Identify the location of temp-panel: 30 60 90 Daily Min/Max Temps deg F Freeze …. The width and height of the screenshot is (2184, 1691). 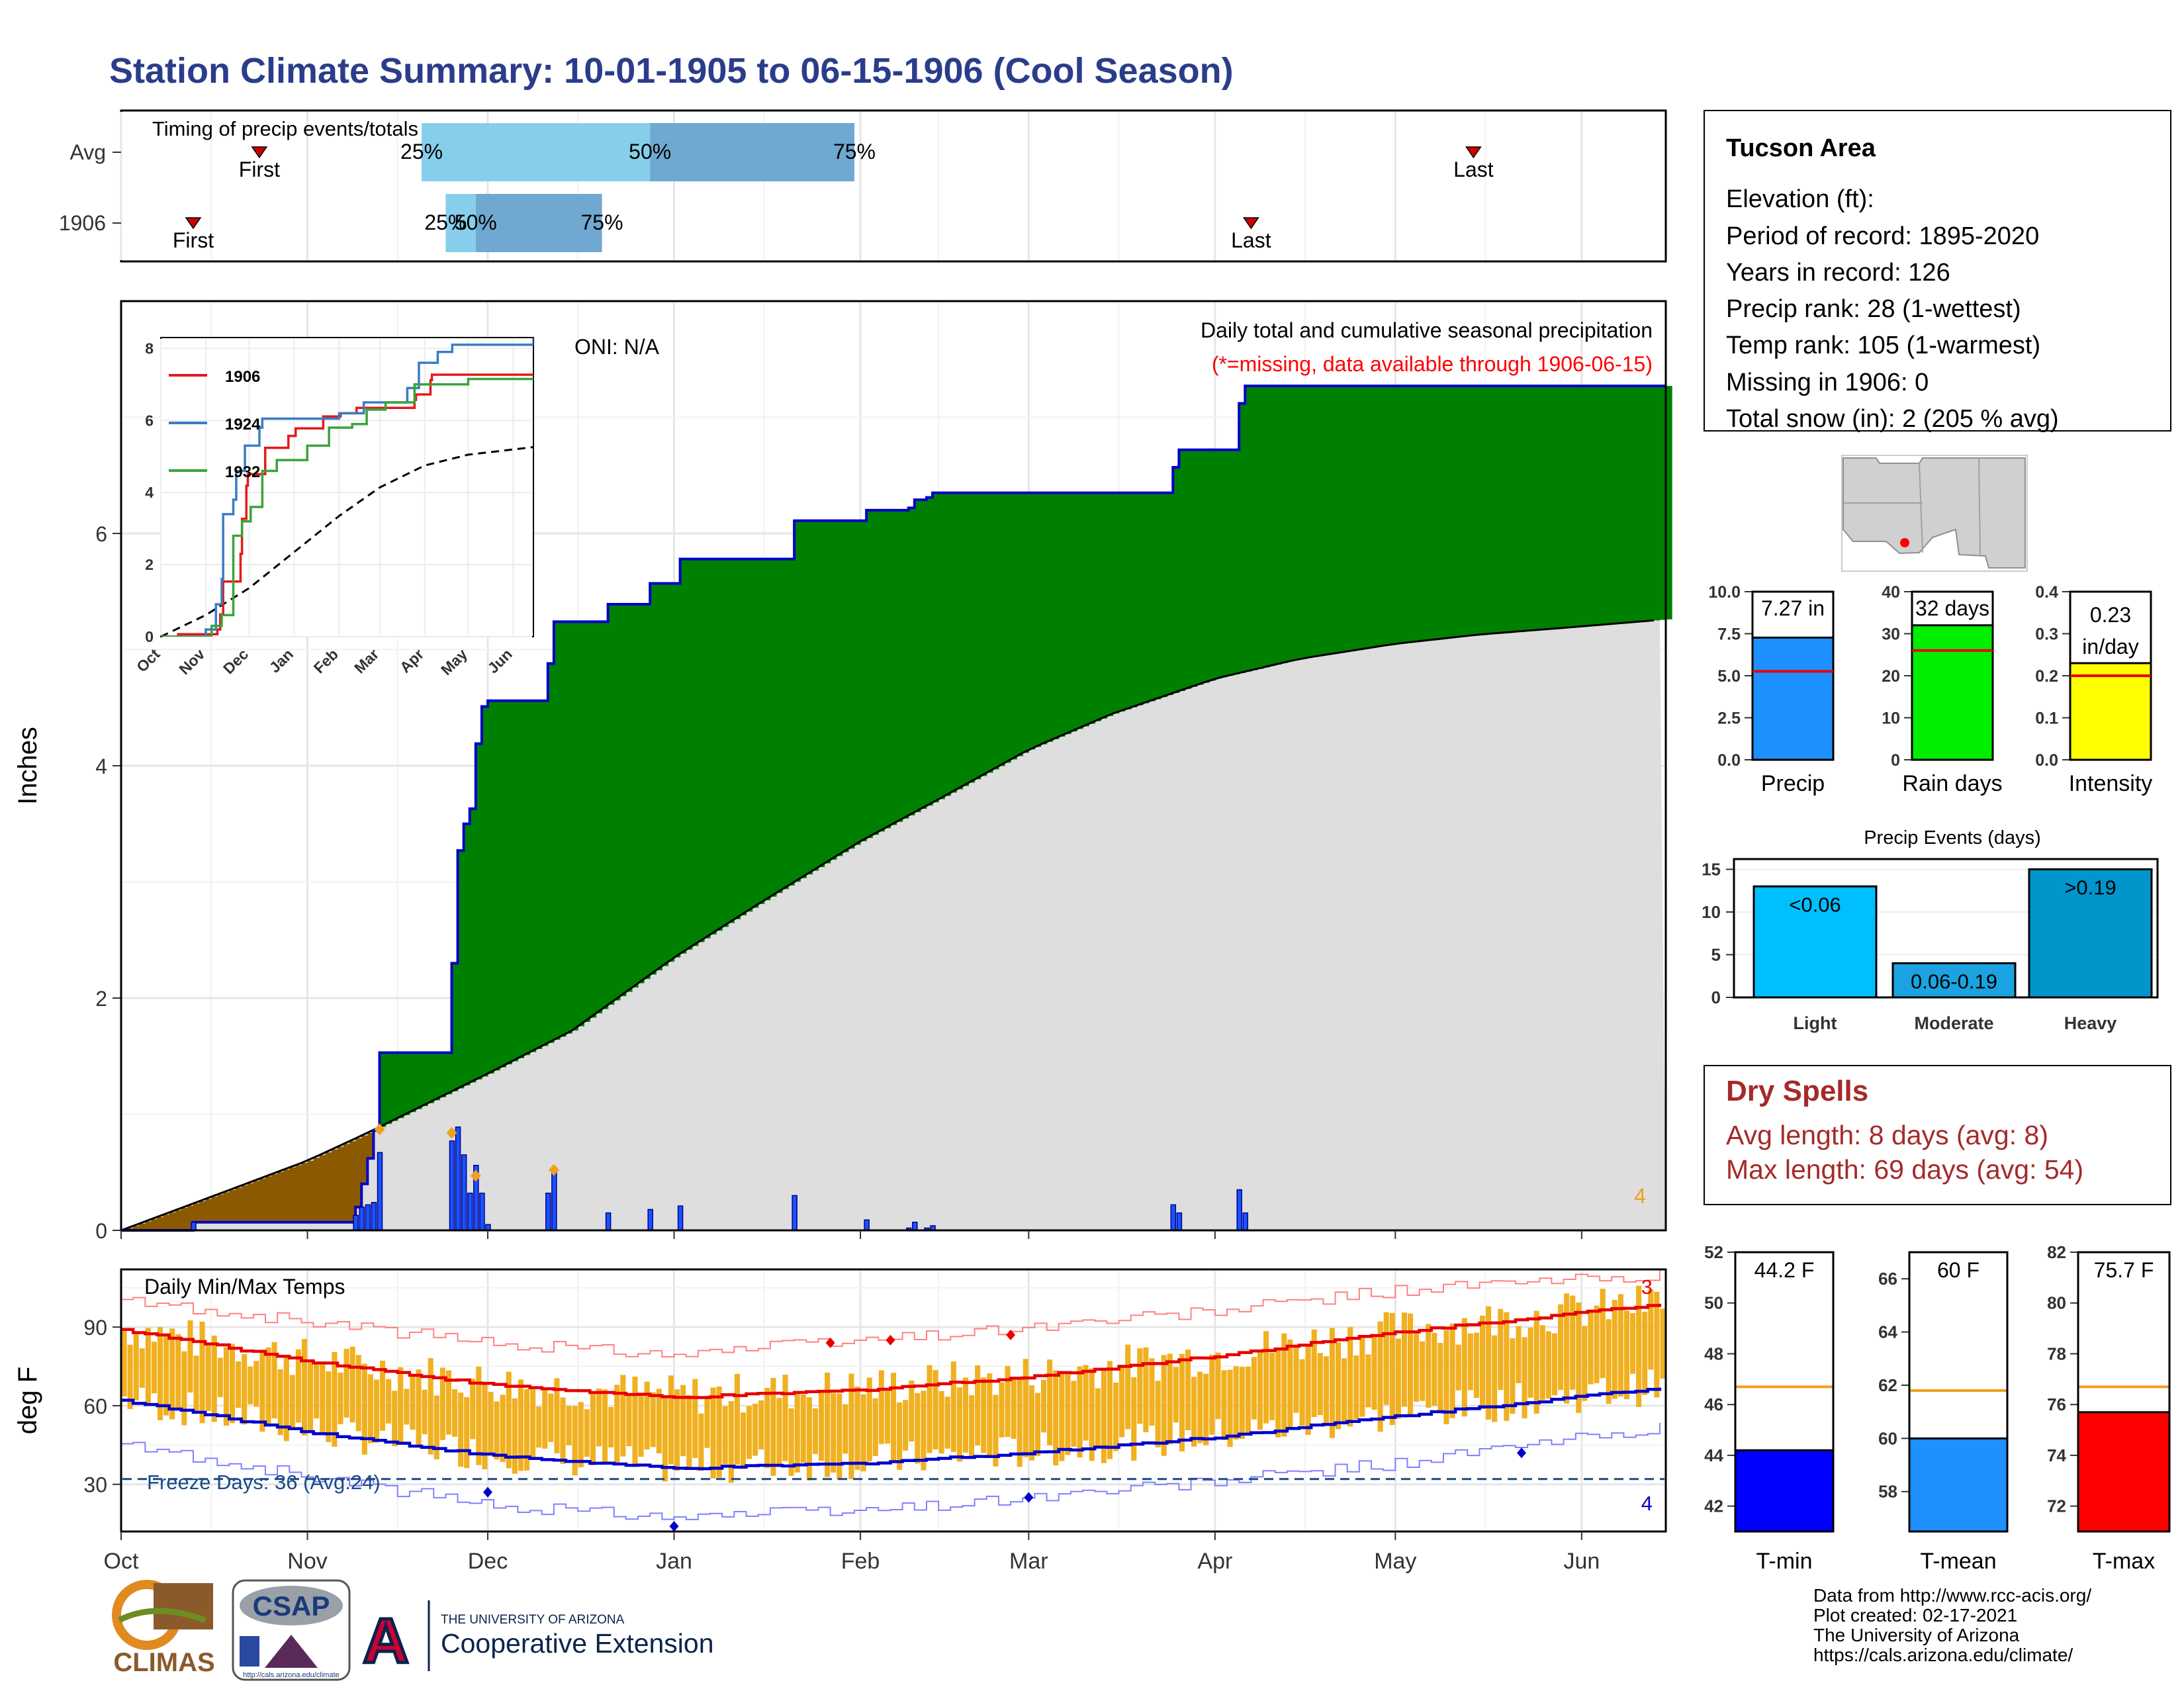
(840, 1400).